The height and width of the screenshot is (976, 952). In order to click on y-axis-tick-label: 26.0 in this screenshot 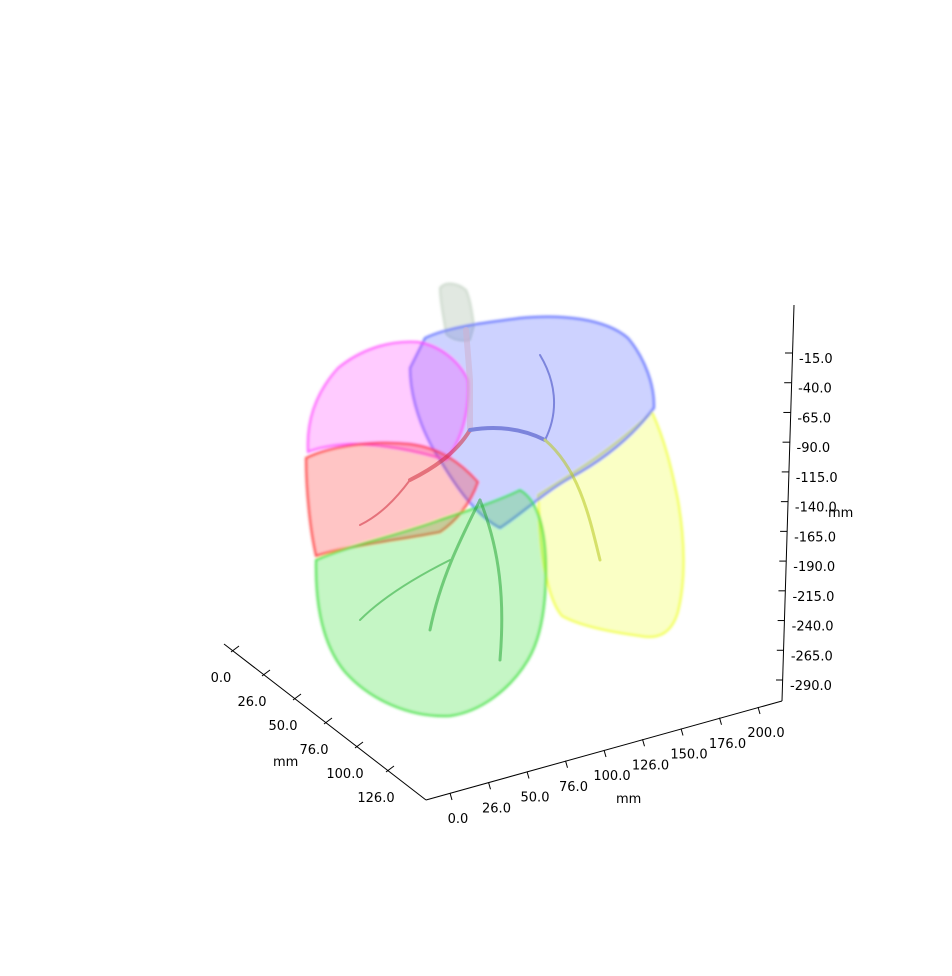, I will do `click(496, 808)`.